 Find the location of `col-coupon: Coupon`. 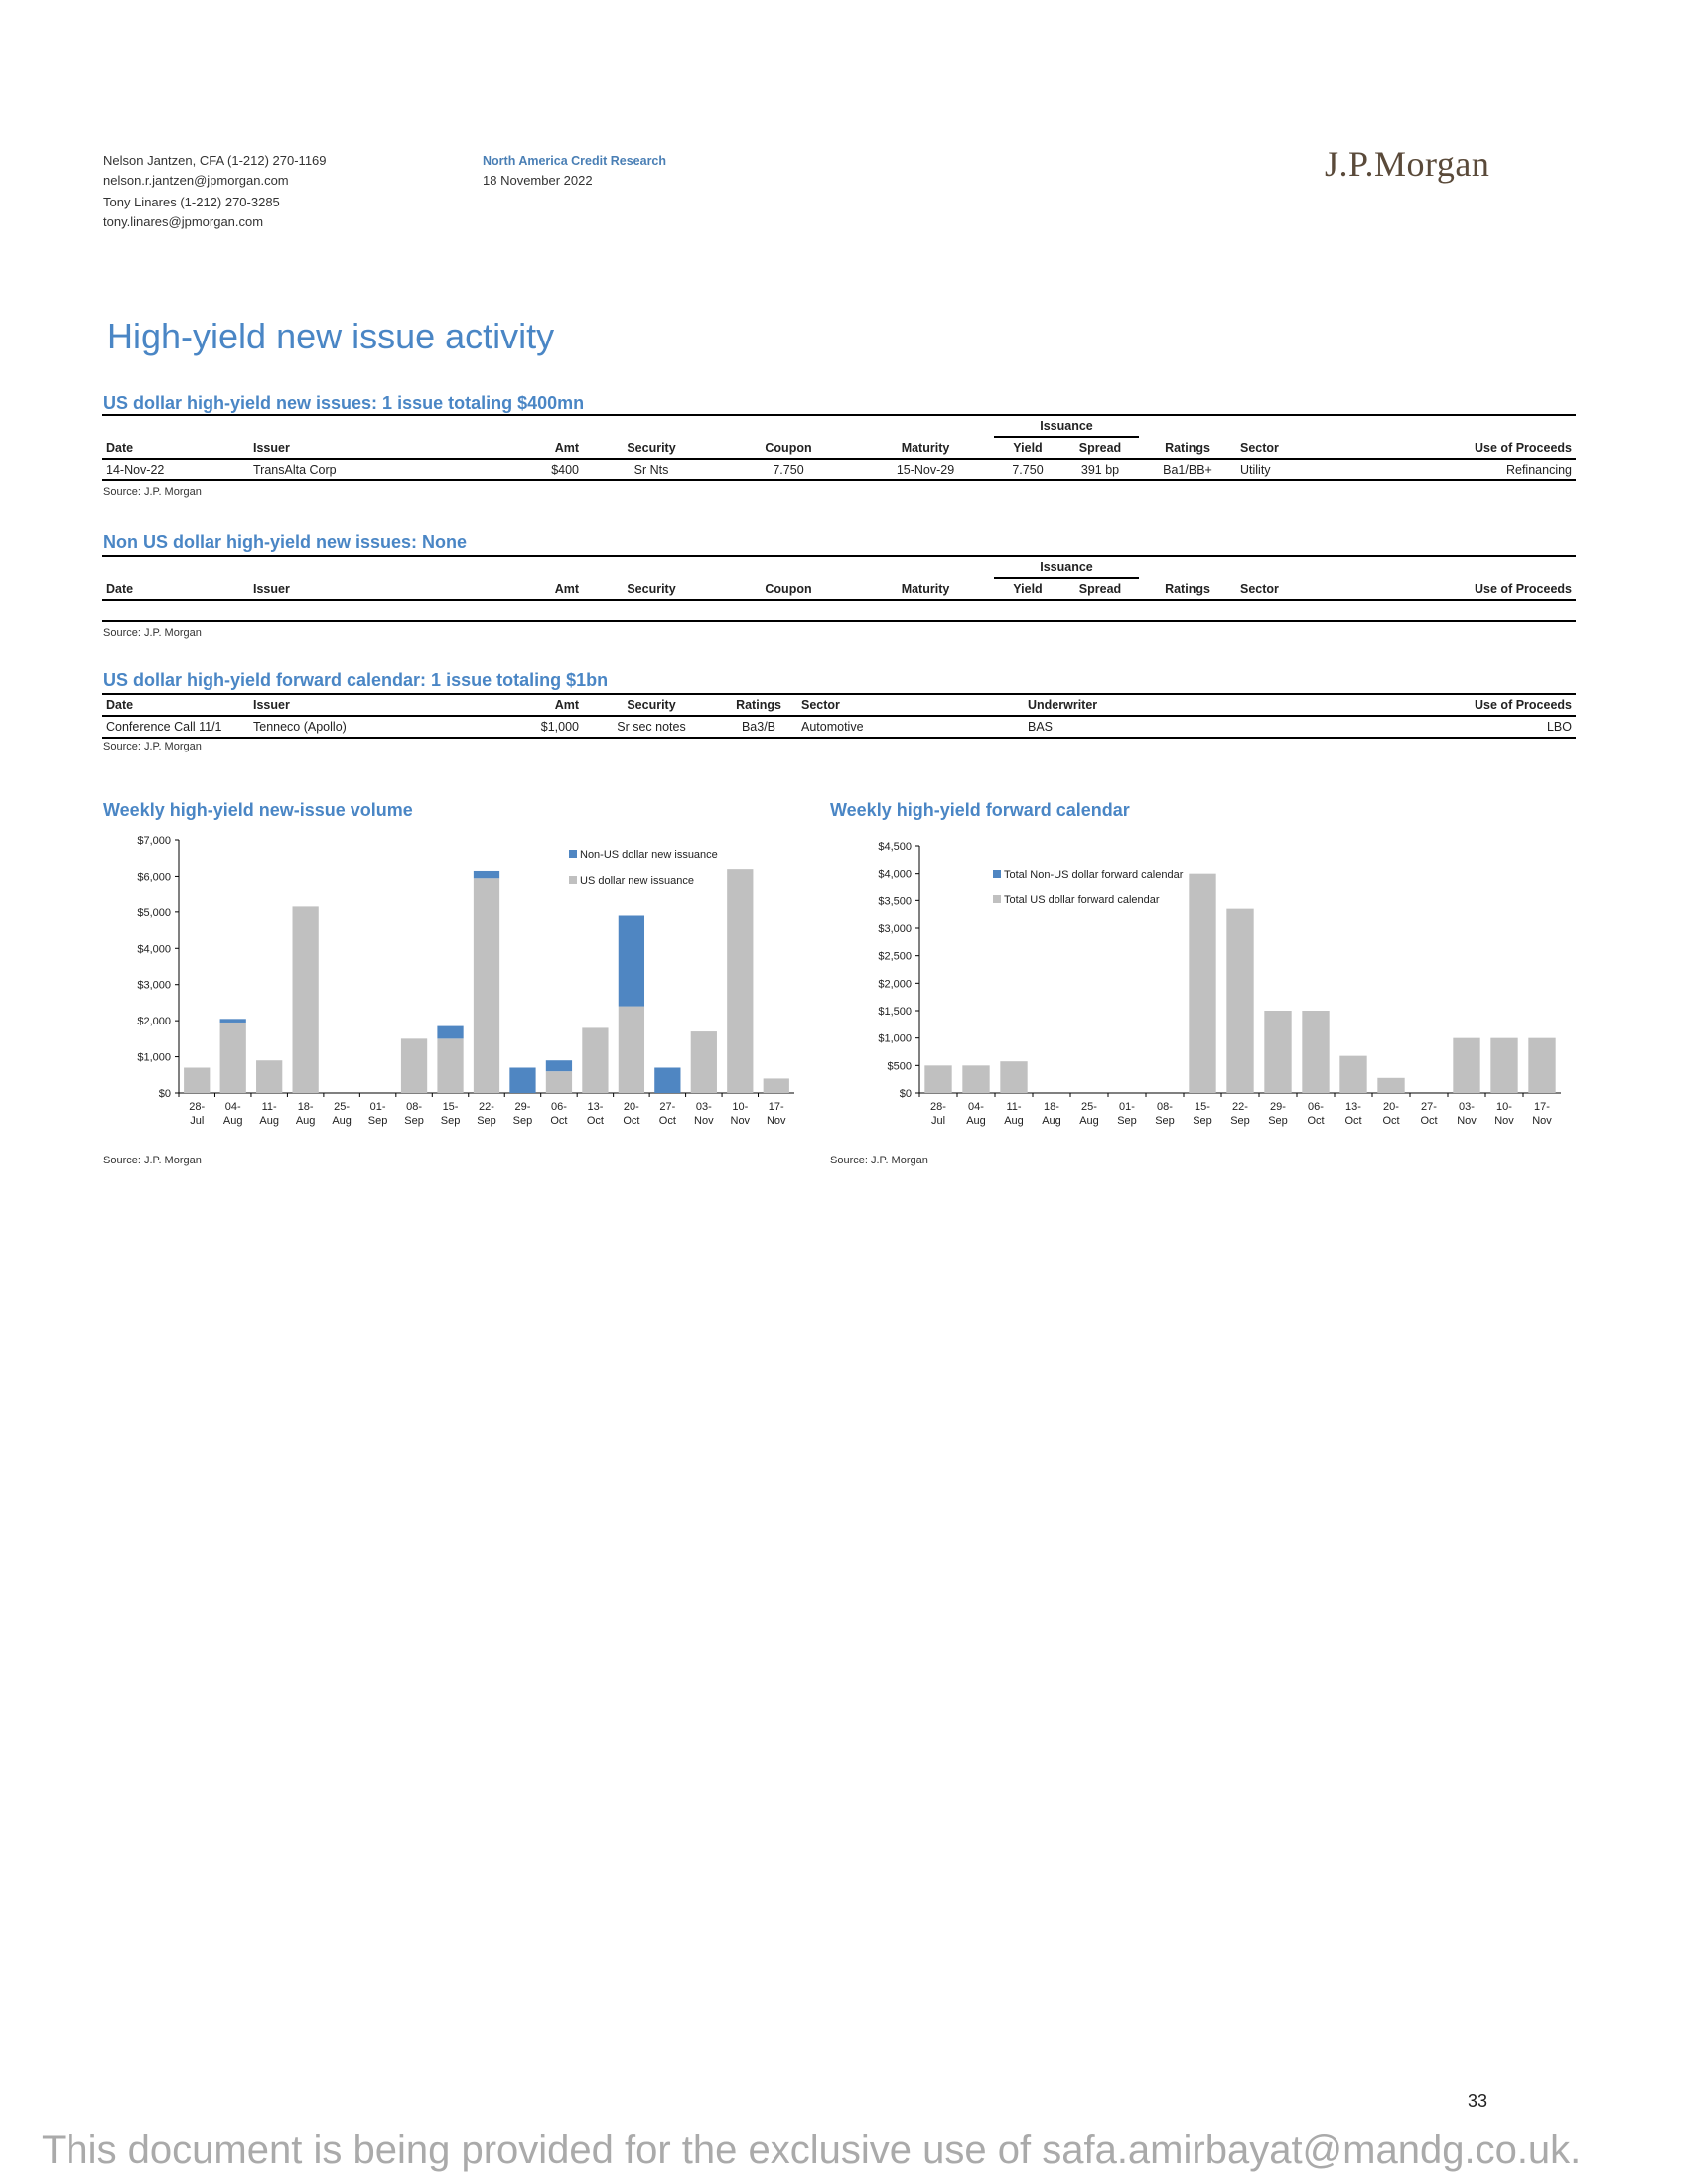

col-coupon: Coupon is located at coordinates (788, 447).